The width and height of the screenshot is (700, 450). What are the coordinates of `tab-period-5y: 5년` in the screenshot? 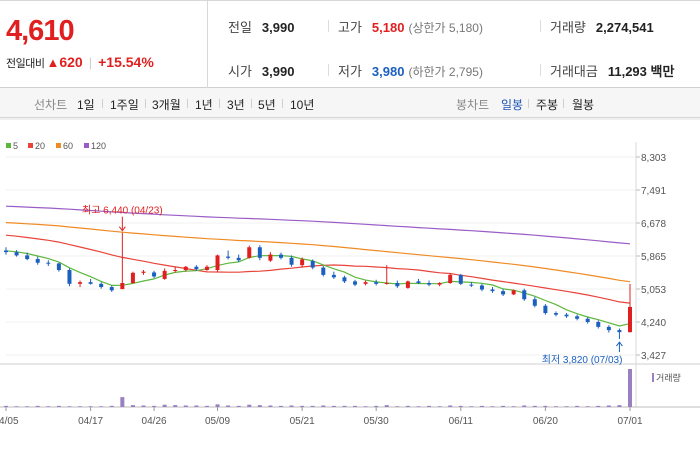 It's located at (267, 105).